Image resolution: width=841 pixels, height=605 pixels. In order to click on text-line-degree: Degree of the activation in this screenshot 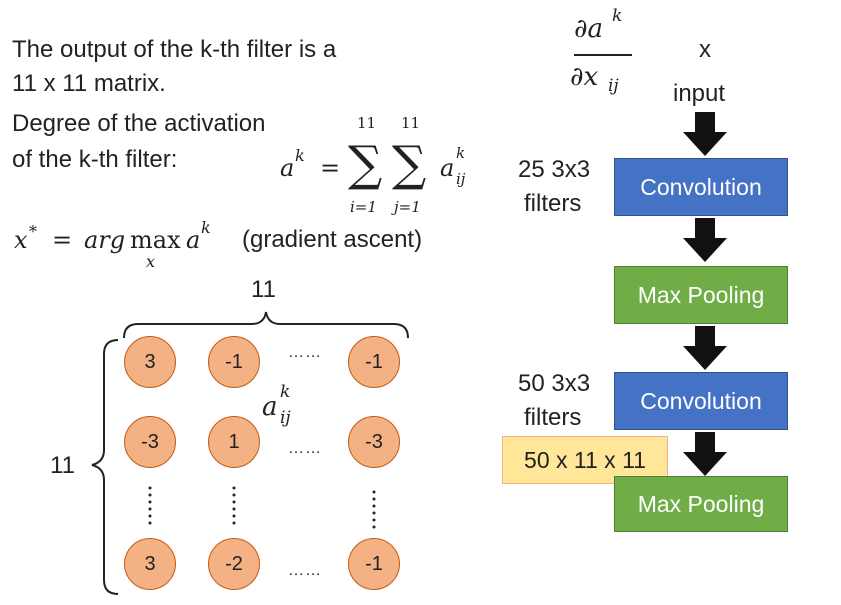, I will do `click(139, 123)`.